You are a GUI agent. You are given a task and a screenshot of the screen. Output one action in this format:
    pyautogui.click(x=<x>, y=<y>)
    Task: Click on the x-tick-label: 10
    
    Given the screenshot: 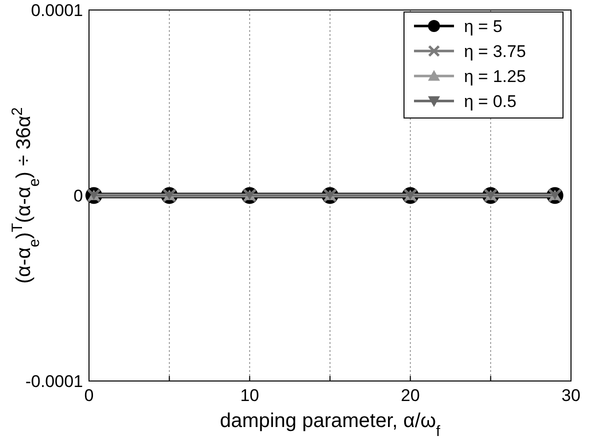 What is the action you would take?
    pyautogui.click(x=250, y=395)
    